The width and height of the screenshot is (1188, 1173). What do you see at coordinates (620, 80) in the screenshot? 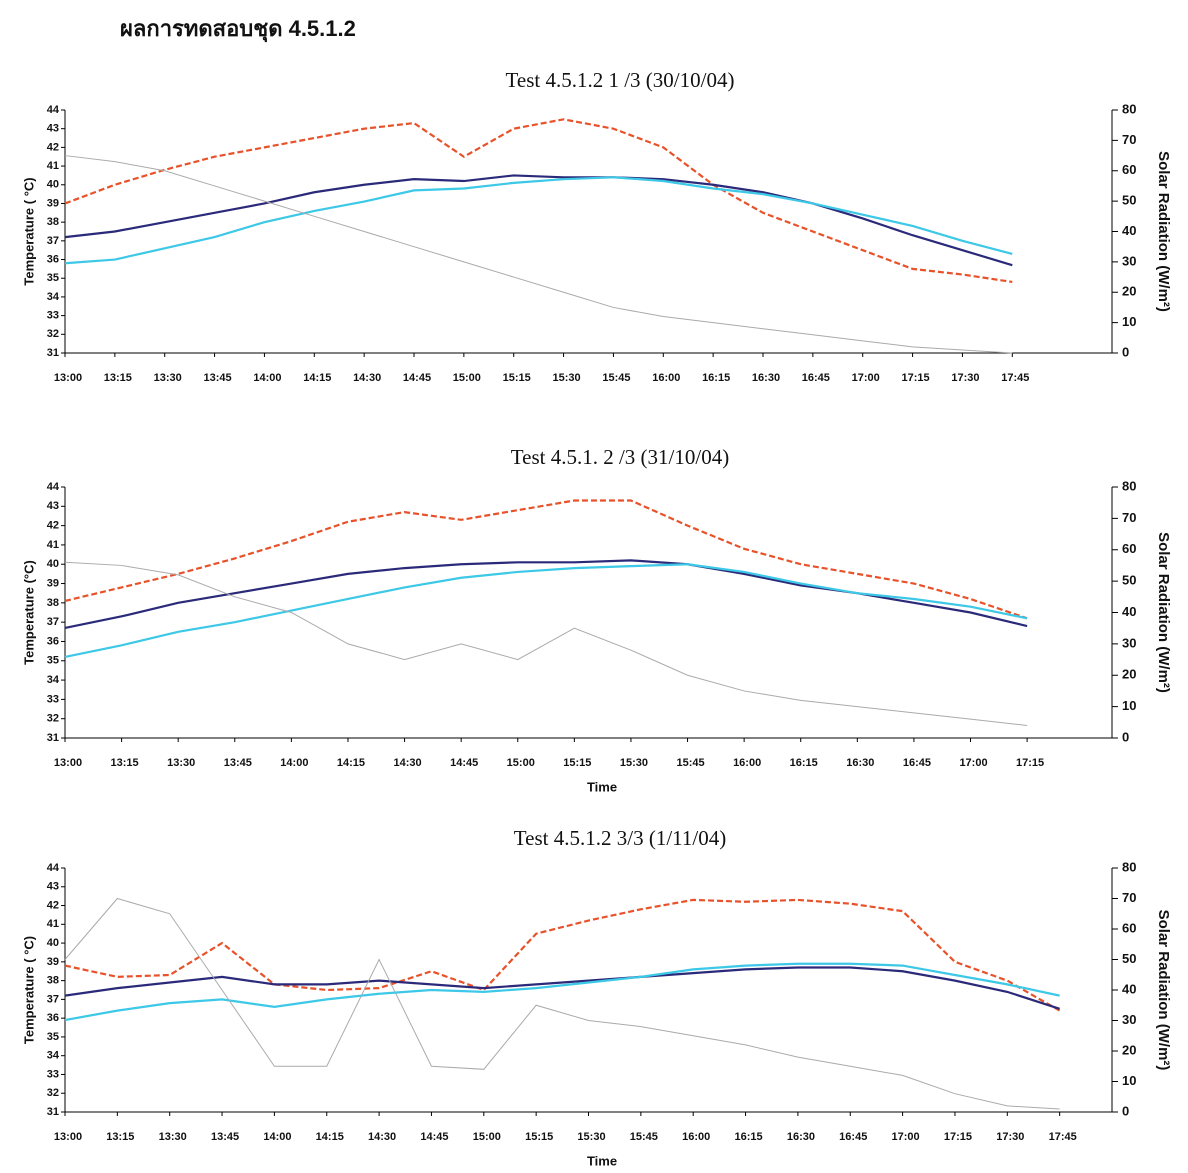
I see `chart-title: Test 4.5.1.2 1 /3 (30/10/04)` at bounding box center [620, 80].